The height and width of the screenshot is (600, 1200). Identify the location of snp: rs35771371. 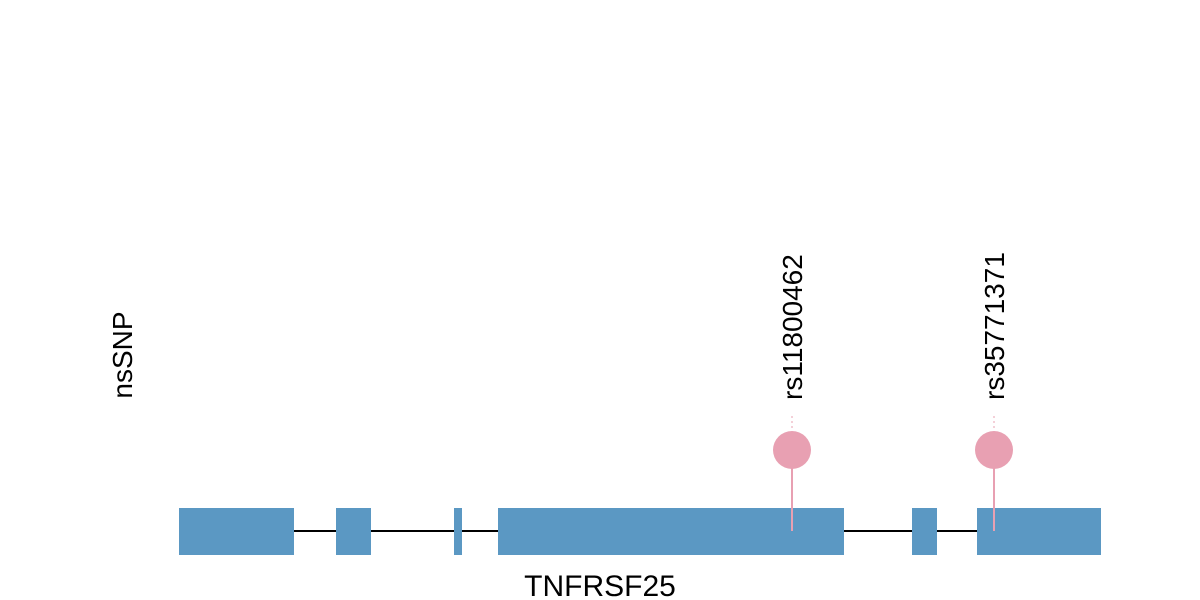
(994, 391).